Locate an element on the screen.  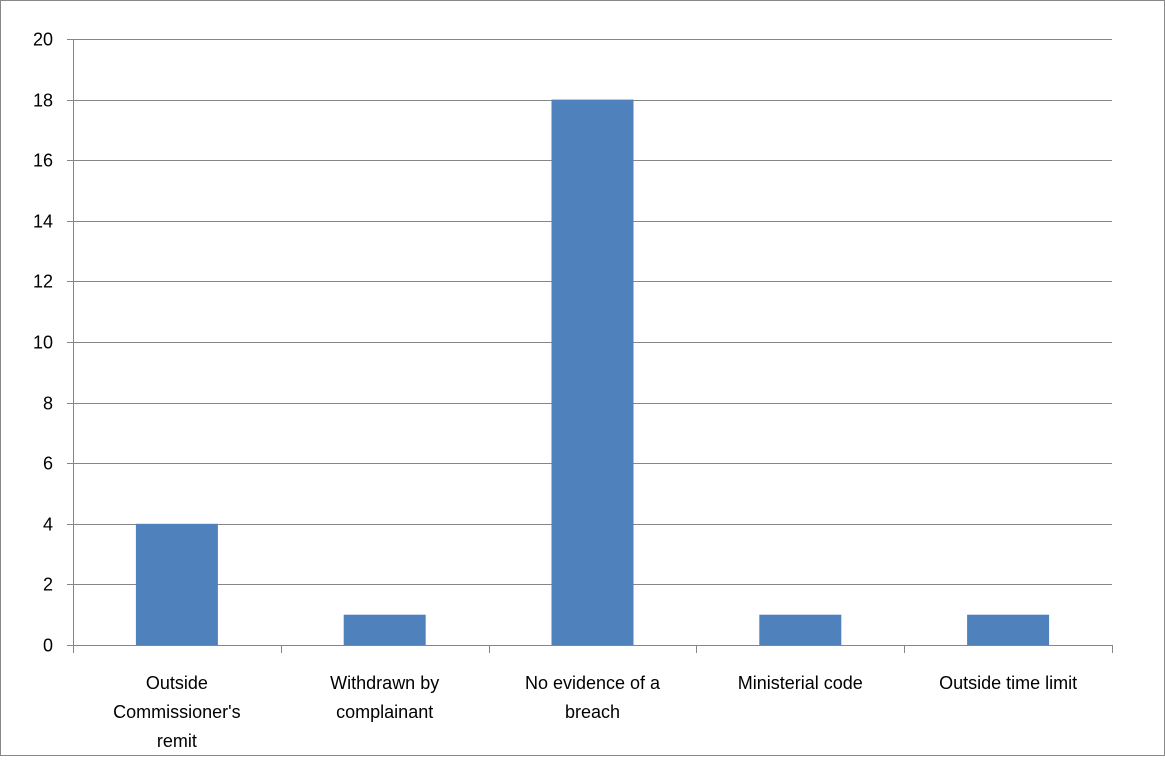
y-tick-label: 14 is located at coordinates (43, 222).